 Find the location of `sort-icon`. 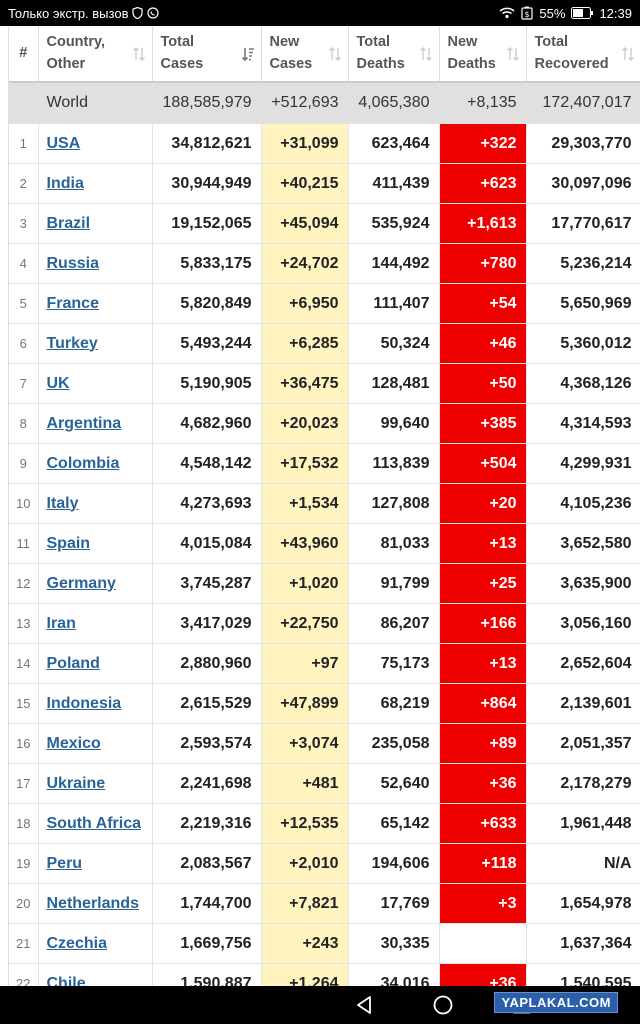

sort-icon is located at coordinates (139, 54).